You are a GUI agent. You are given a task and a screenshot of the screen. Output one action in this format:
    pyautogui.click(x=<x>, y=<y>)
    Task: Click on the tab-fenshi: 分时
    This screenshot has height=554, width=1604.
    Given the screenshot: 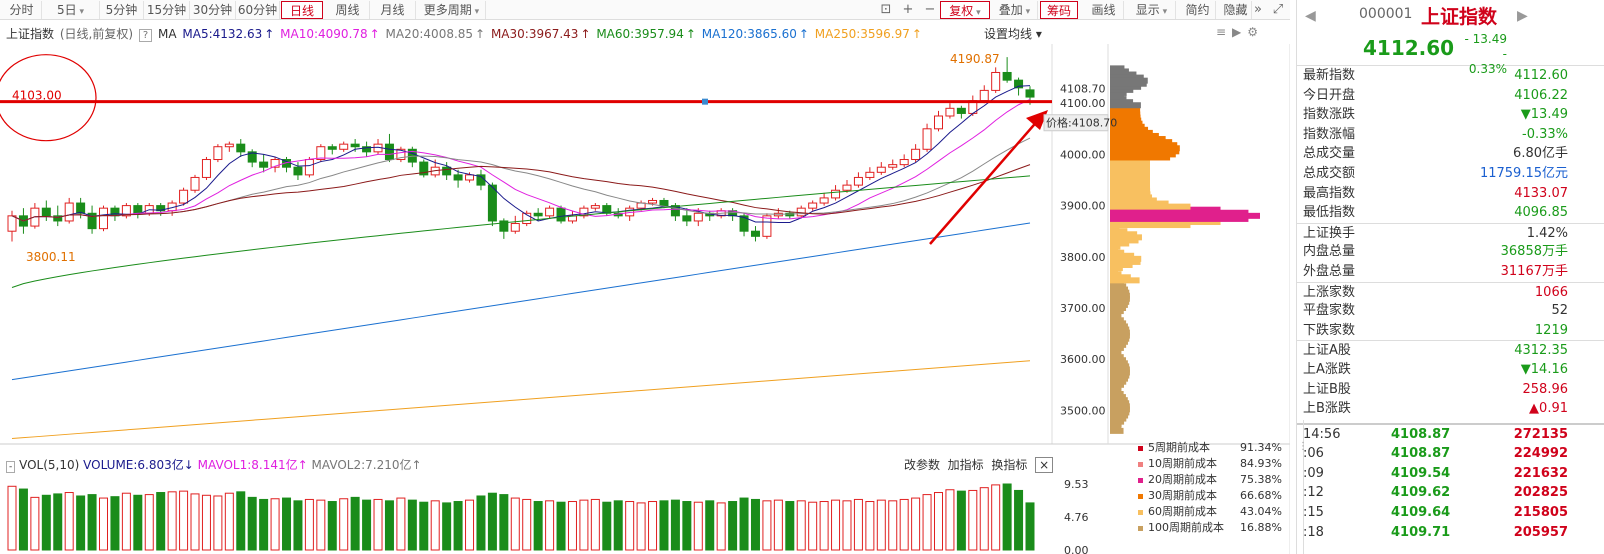 What is the action you would take?
    pyautogui.click(x=22, y=10)
    